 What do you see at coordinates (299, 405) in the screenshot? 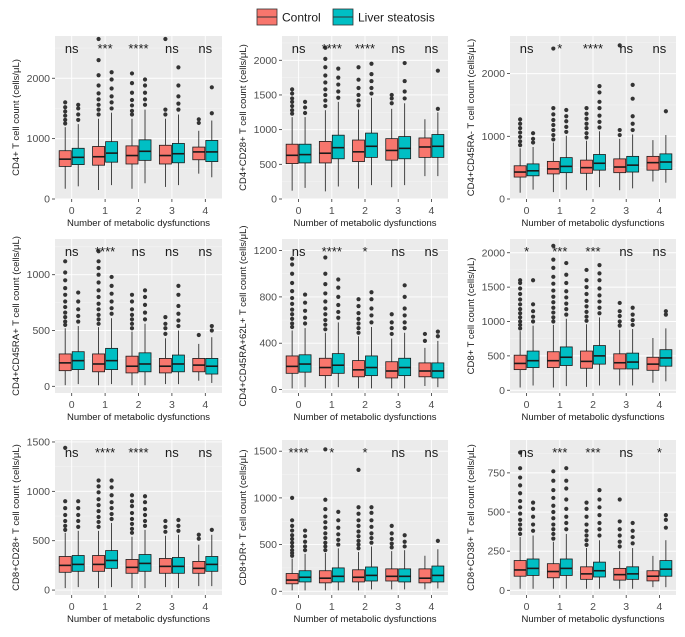
I see `x-tick-label: 0` at bounding box center [299, 405].